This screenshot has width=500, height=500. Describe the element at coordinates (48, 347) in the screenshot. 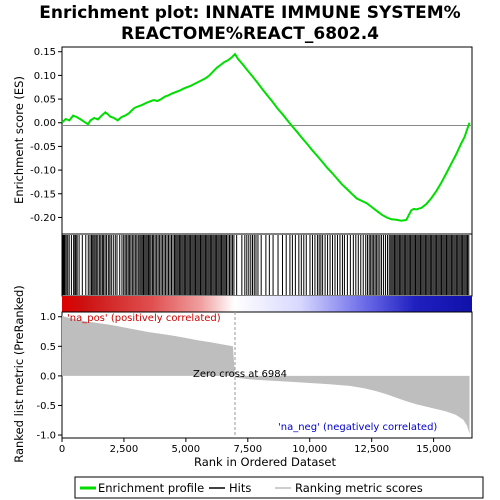

I see `rank-y-tick-label: 0.5` at that location.